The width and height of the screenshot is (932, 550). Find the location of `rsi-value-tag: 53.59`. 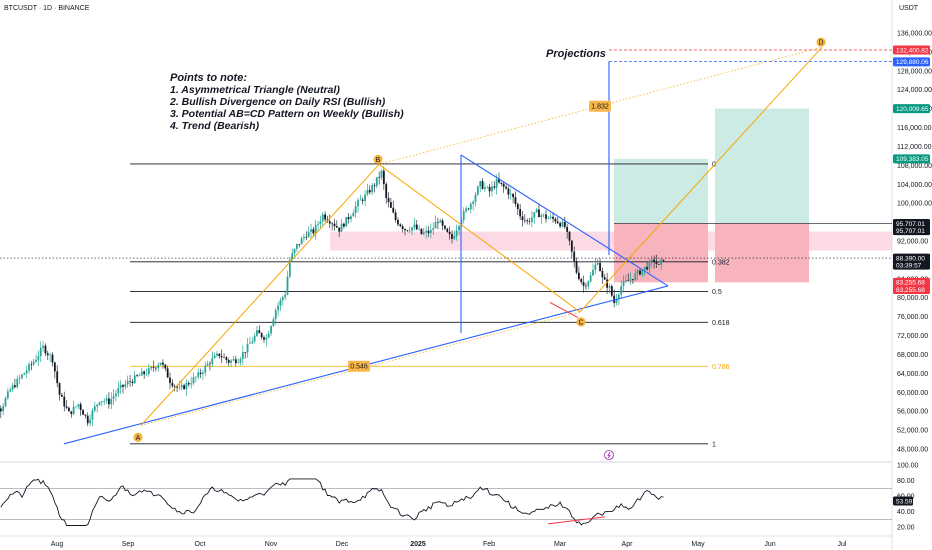

rsi-value-tag: 53.59 is located at coordinates (903, 501).